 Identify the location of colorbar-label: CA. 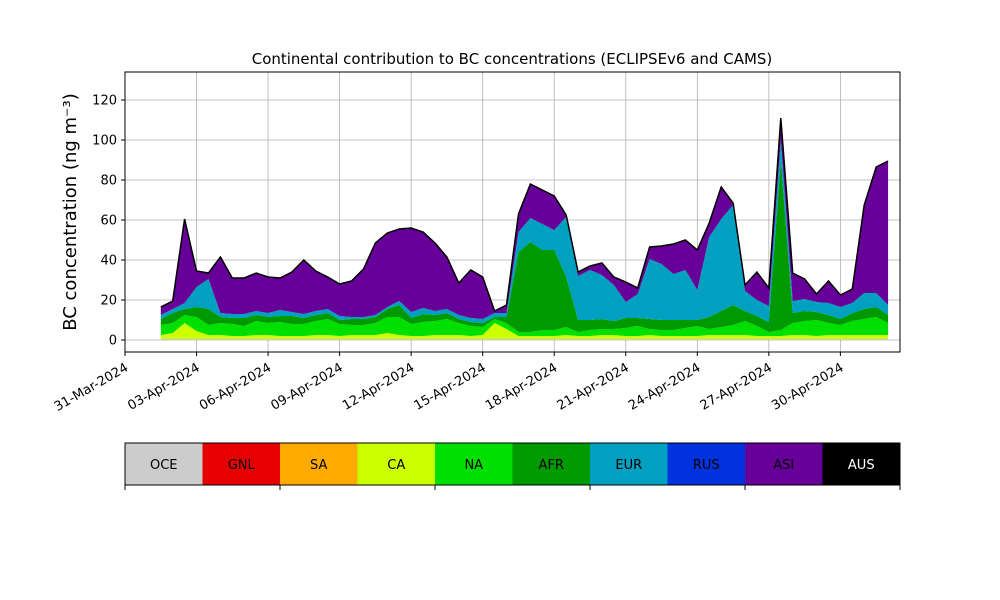
(396, 465).